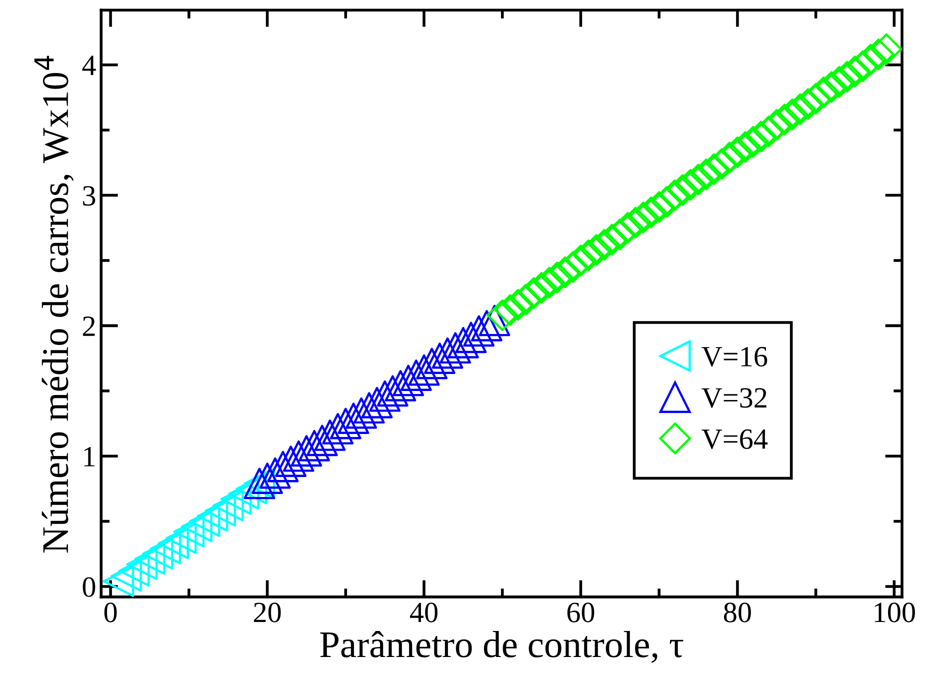 Image resolution: width=928 pixels, height=673 pixels. What do you see at coordinates (88, 326) in the screenshot?
I see `y-tick-label: 2` at bounding box center [88, 326].